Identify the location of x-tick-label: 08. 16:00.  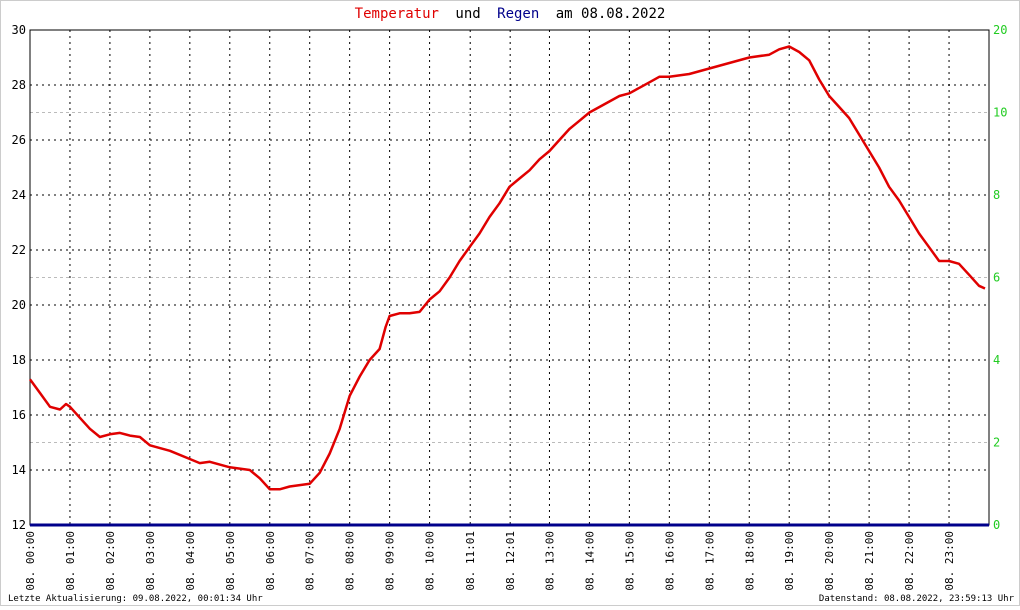
(669, 561).